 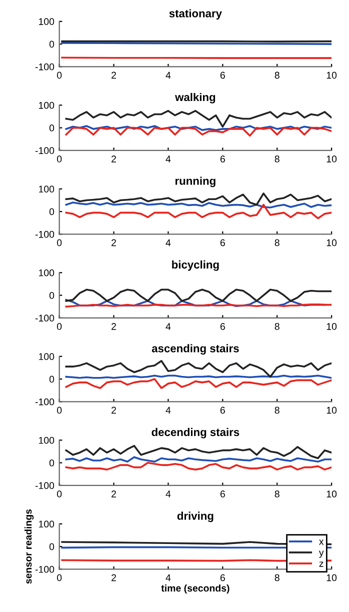 What do you see at coordinates (195, 14) in the screenshot?
I see `chart-title: stationary` at bounding box center [195, 14].